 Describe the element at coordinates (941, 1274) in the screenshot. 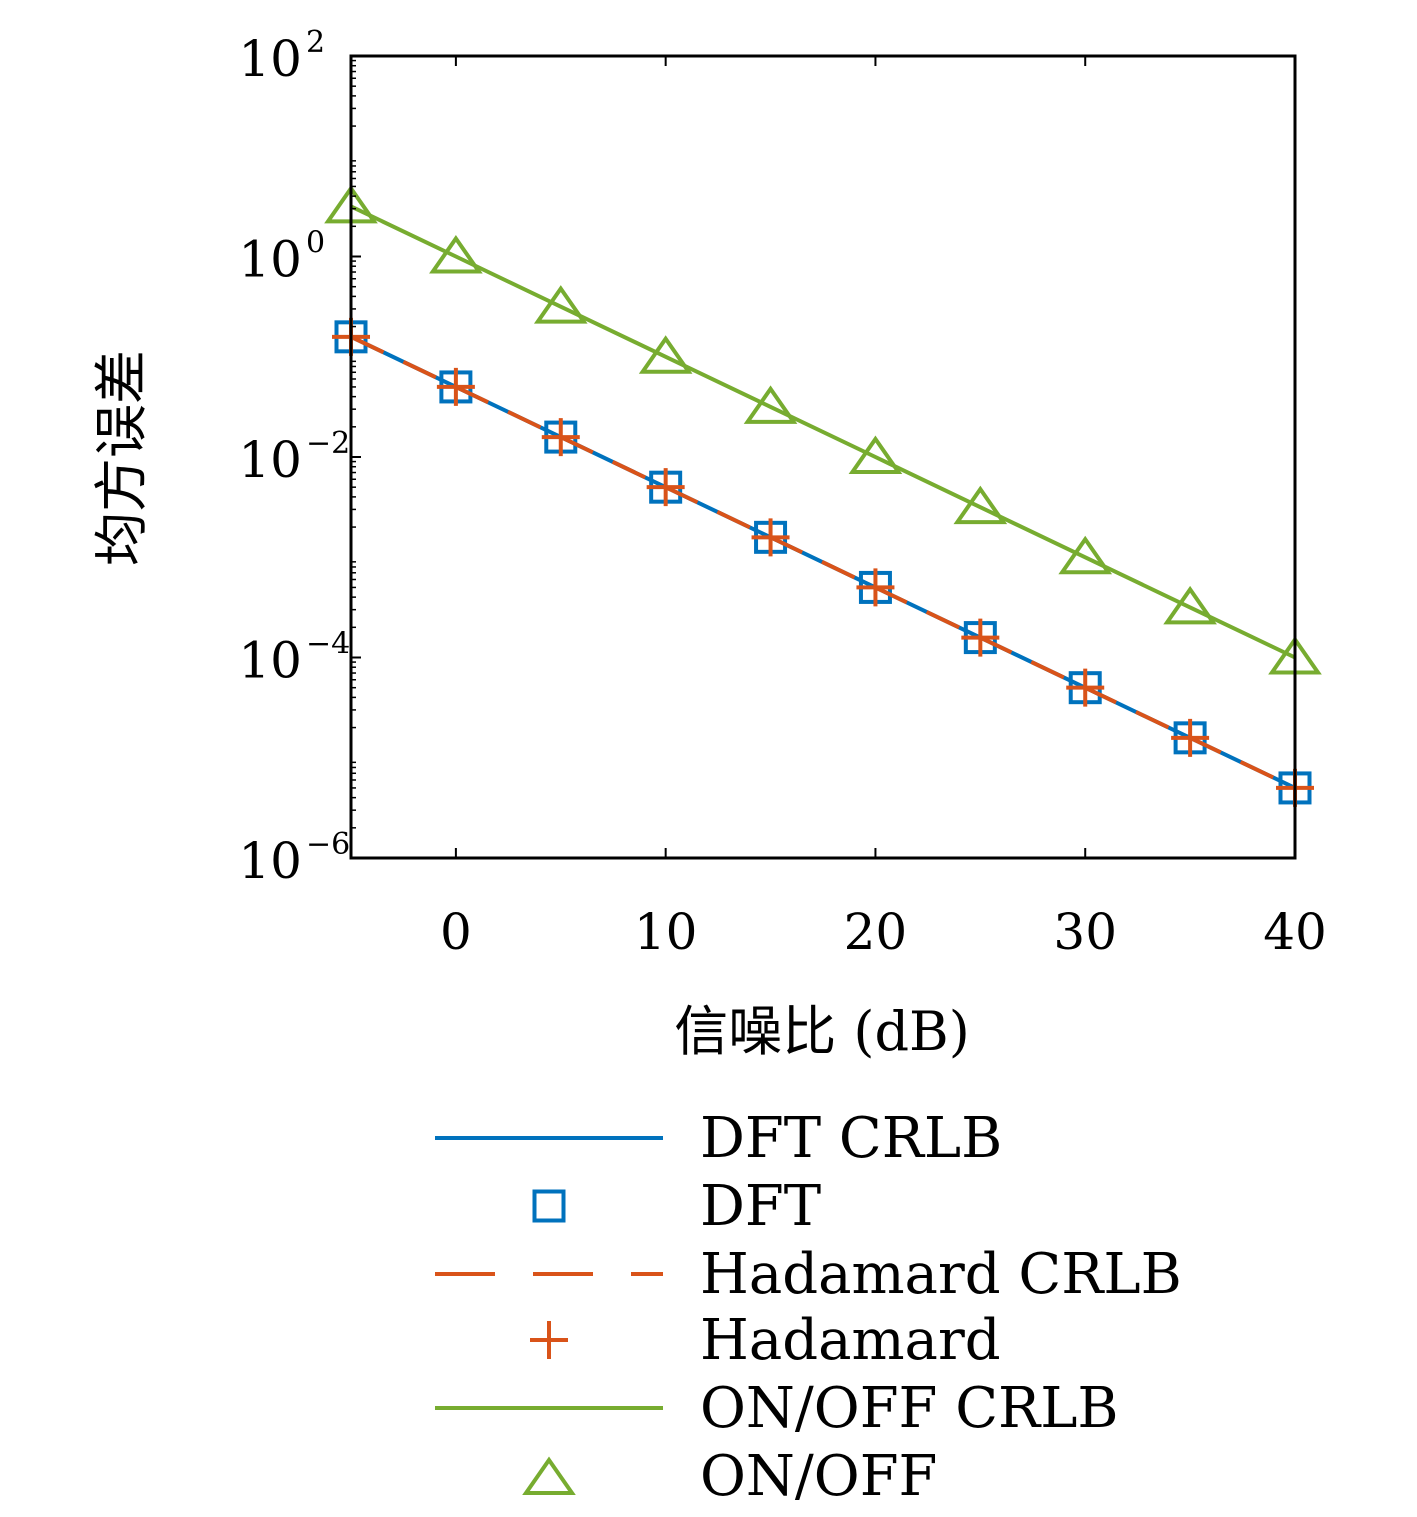

I see `legend-label-hadamard-crlb: Hadamard CRLB` at that location.